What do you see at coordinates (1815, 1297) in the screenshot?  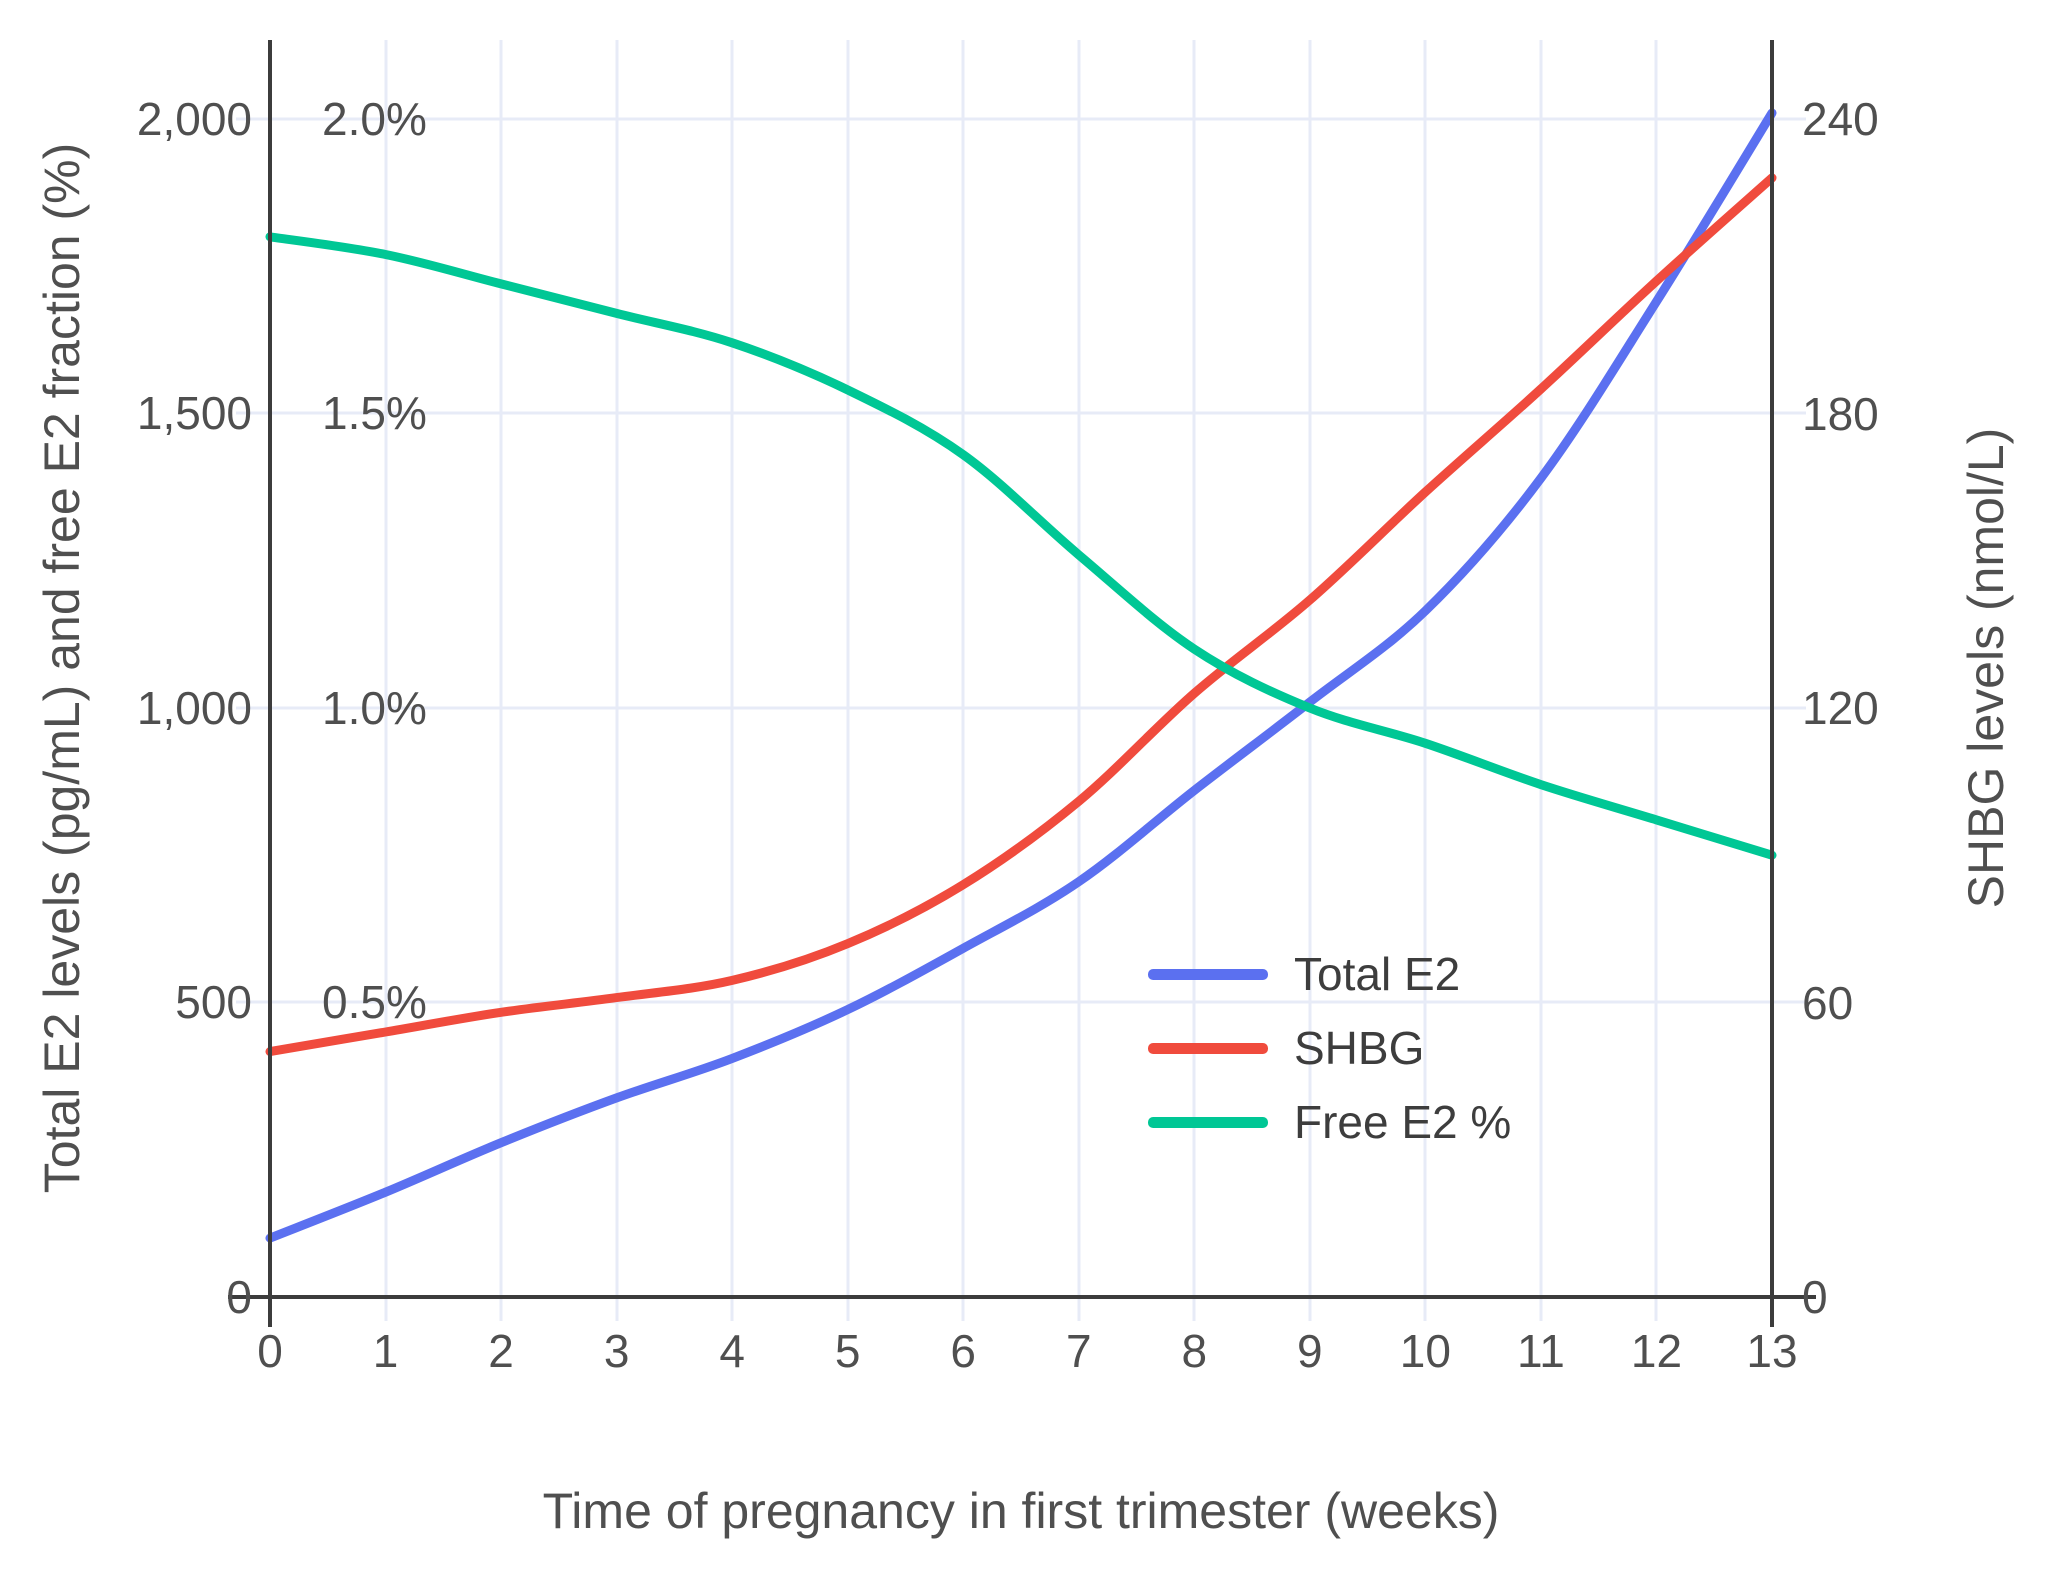 I see `y-right-tick-label: 0` at bounding box center [1815, 1297].